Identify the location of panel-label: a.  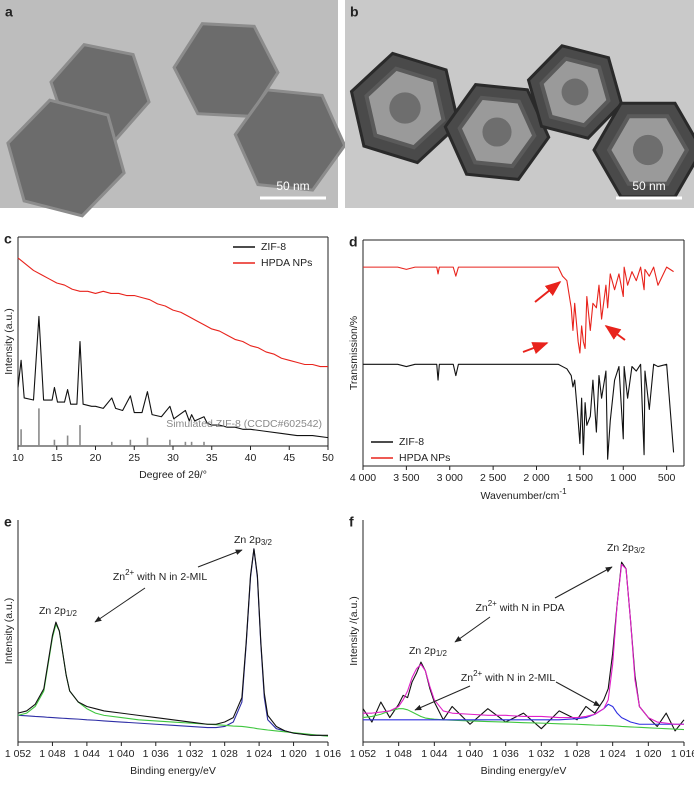
(9, 12).